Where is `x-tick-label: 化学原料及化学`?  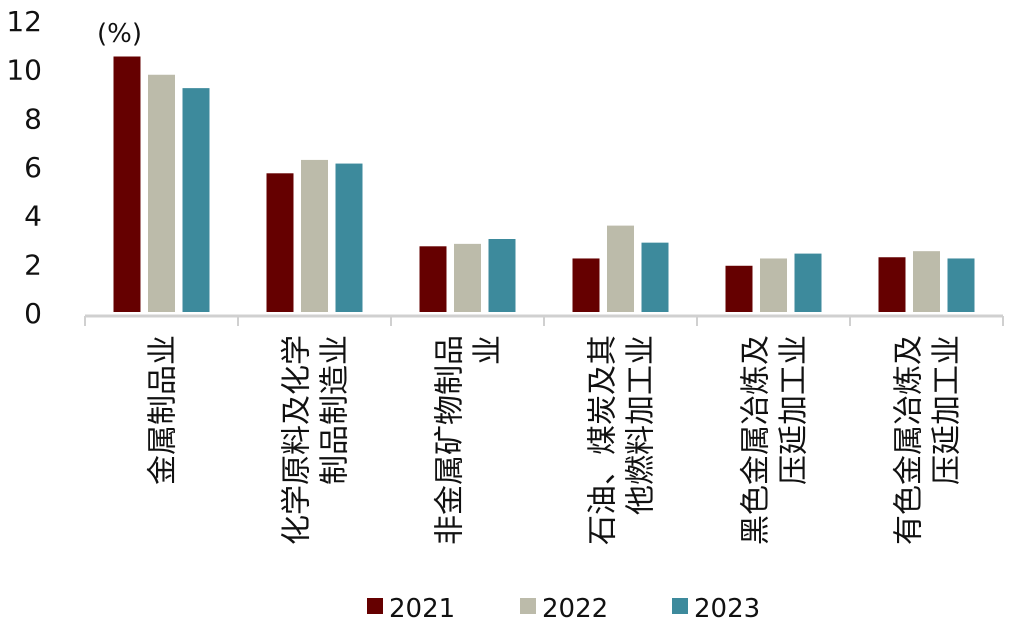
x-tick-label: 化学原料及化学 is located at coordinates (297, 440).